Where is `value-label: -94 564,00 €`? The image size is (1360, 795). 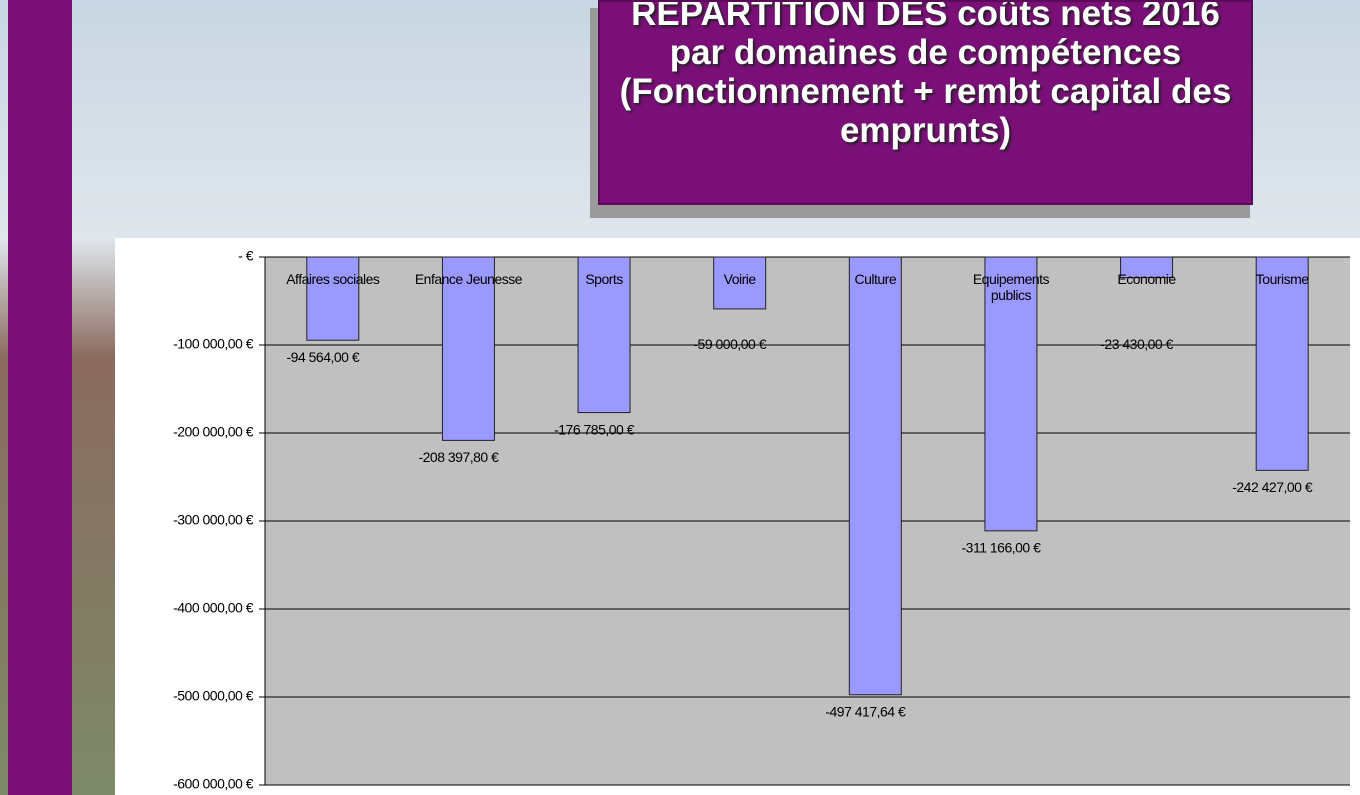 value-label: -94 564,00 € is located at coordinates (323, 357).